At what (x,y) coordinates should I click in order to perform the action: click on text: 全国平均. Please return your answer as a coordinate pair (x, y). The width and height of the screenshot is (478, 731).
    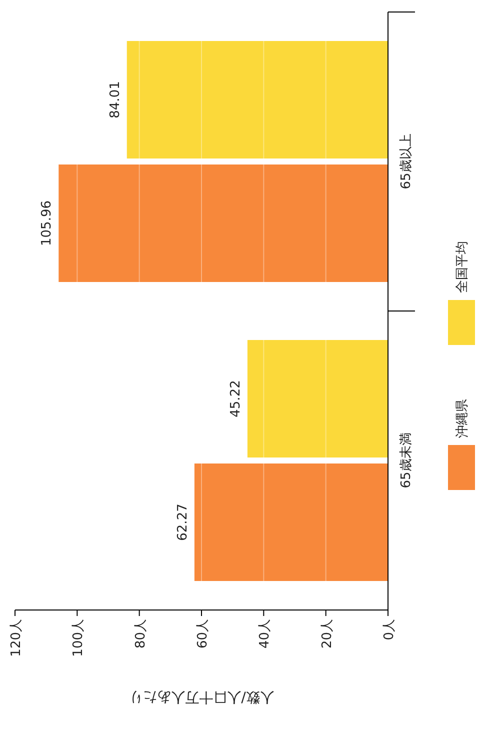
    Looking at the image, I should click on (462, 267).